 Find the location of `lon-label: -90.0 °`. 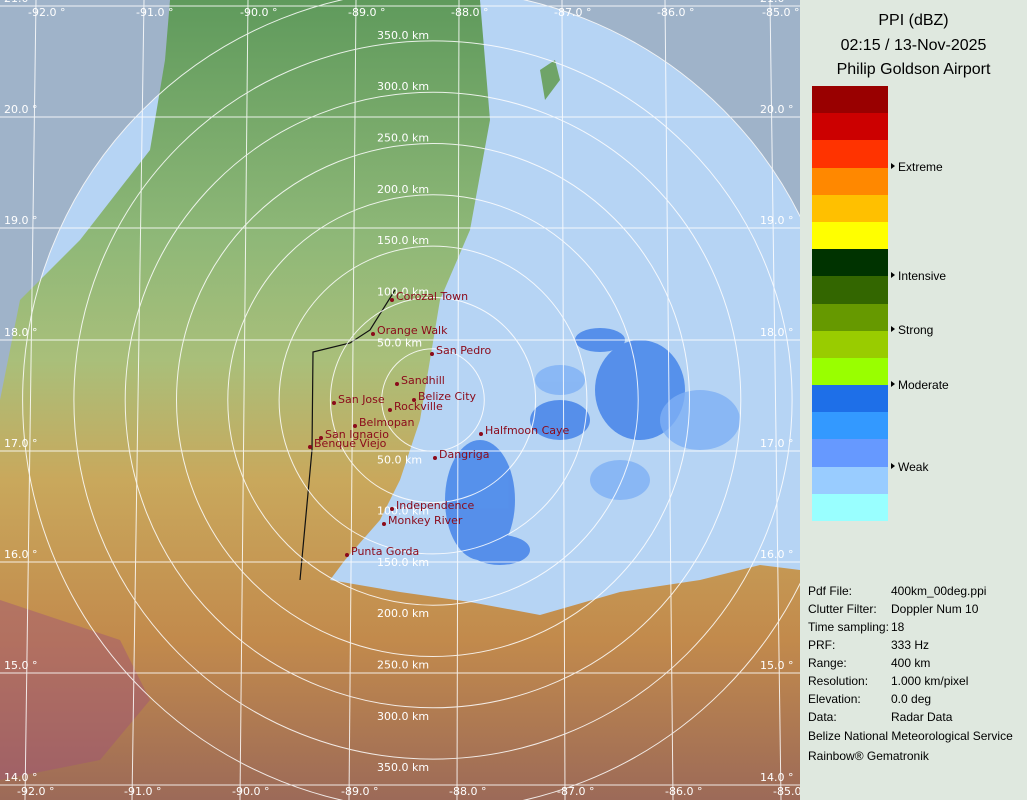

lon-label: -90.0 ° is located at coordinates (250, 791).